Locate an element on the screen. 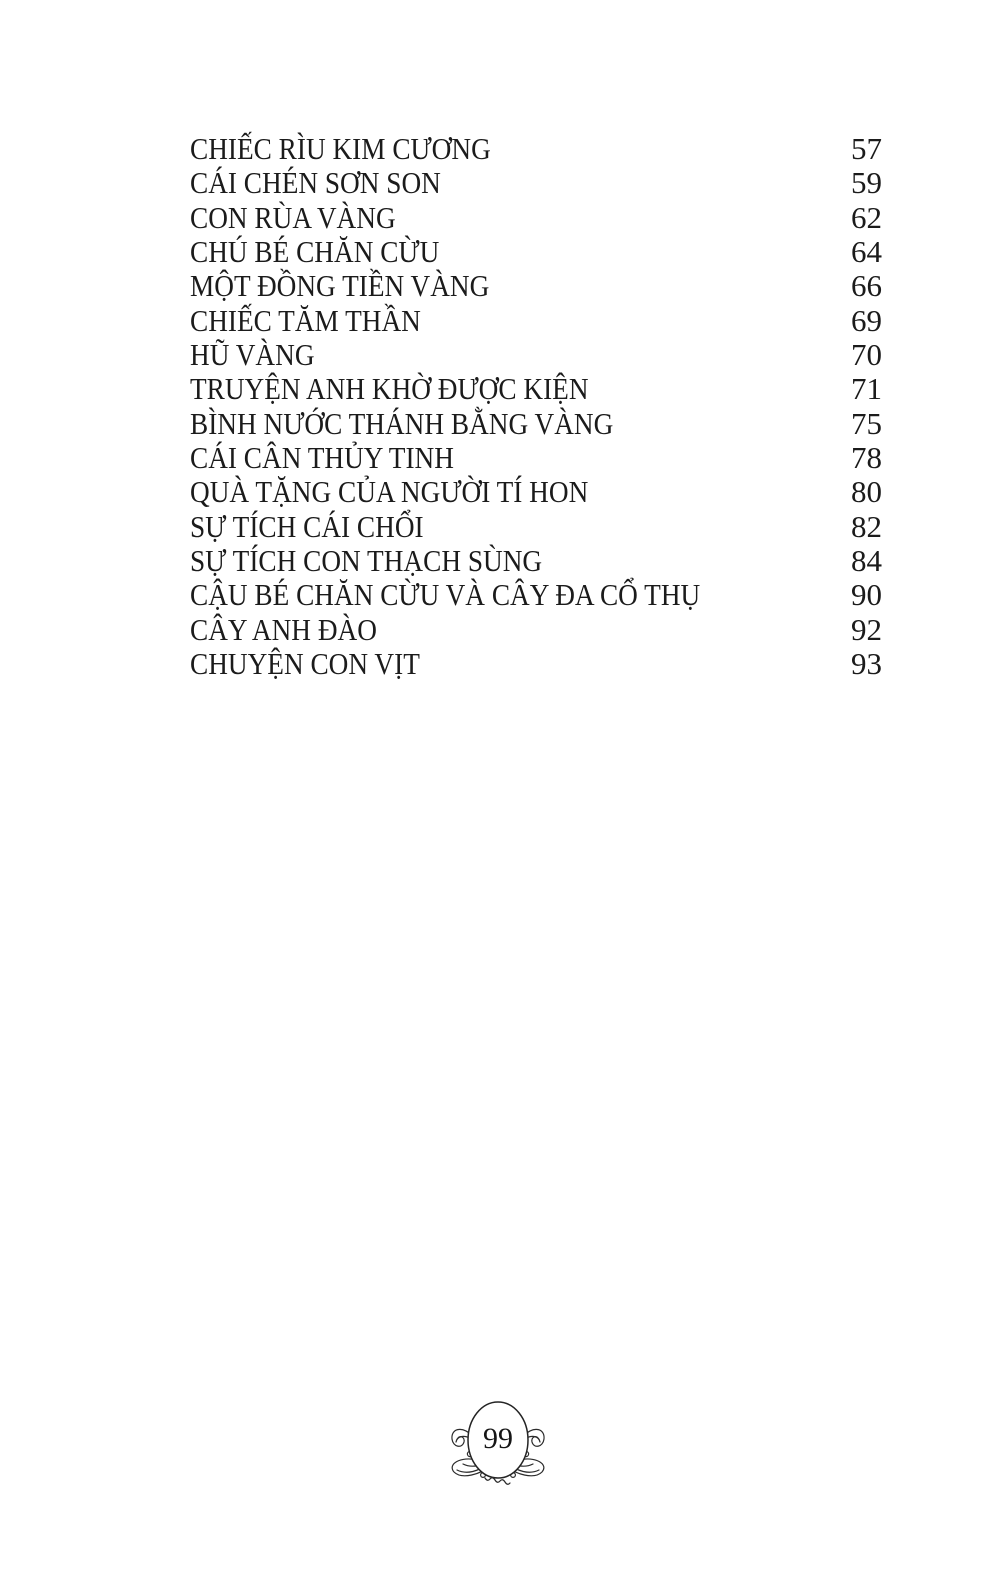  toc-entry-page-number: 84 is located at coordinates (866, 561).